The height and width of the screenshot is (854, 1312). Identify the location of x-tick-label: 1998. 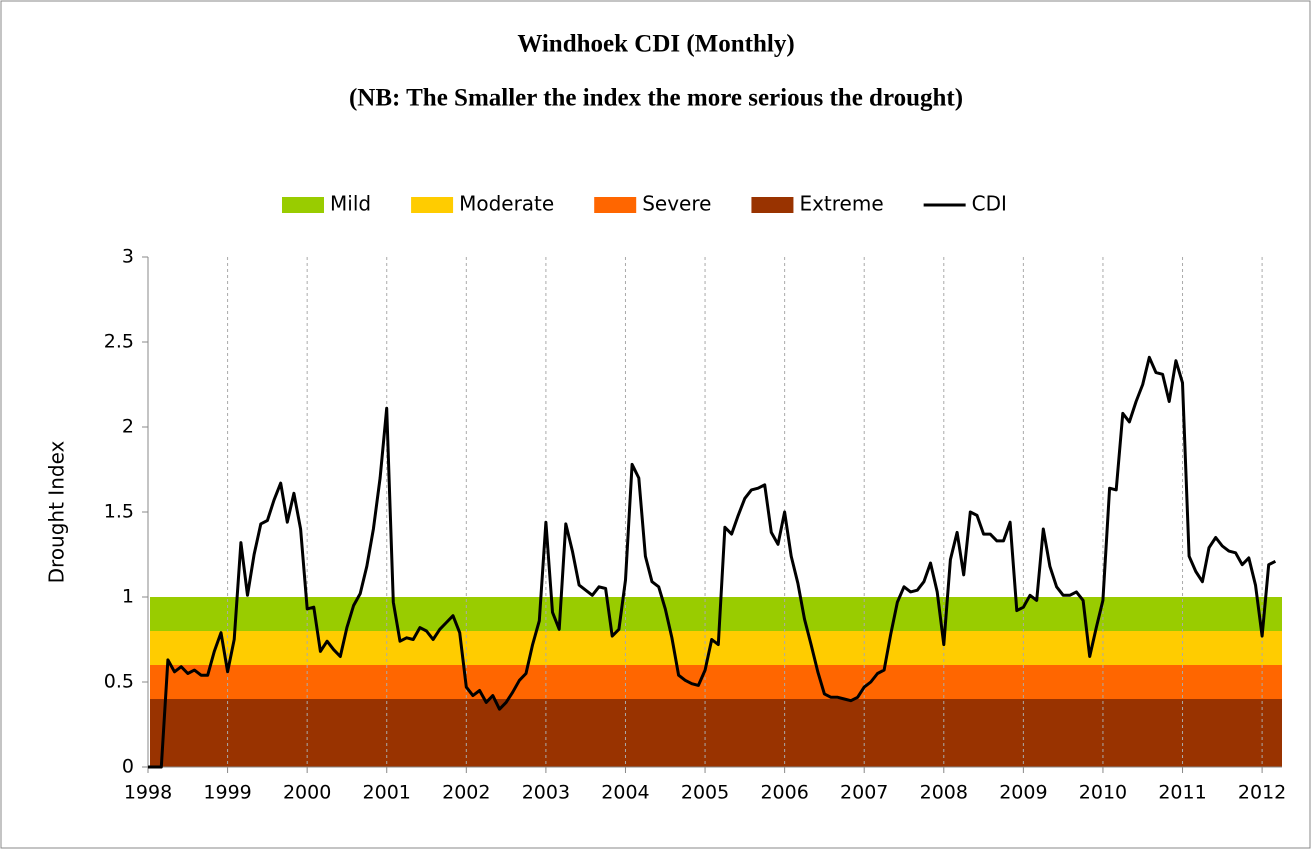
(148, 793).